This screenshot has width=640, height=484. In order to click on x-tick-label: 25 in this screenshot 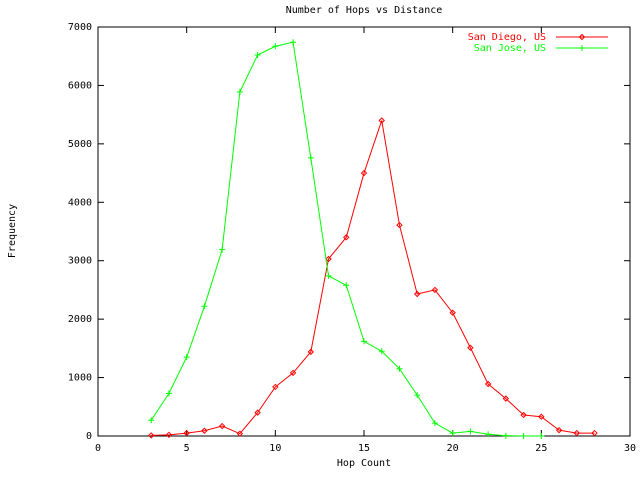, I will do `click(541, 448)`.